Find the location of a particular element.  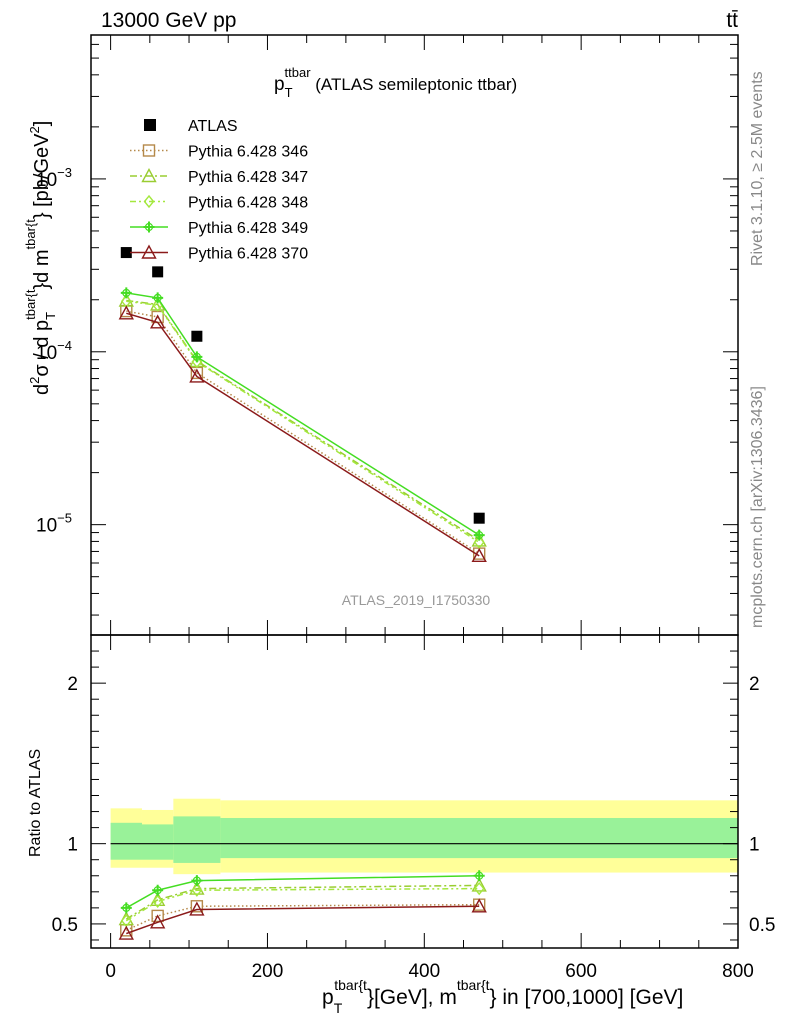

rivet-label: Rivet 3.1.10, ≥ 2.5M events is located at coordinates (757, 168).